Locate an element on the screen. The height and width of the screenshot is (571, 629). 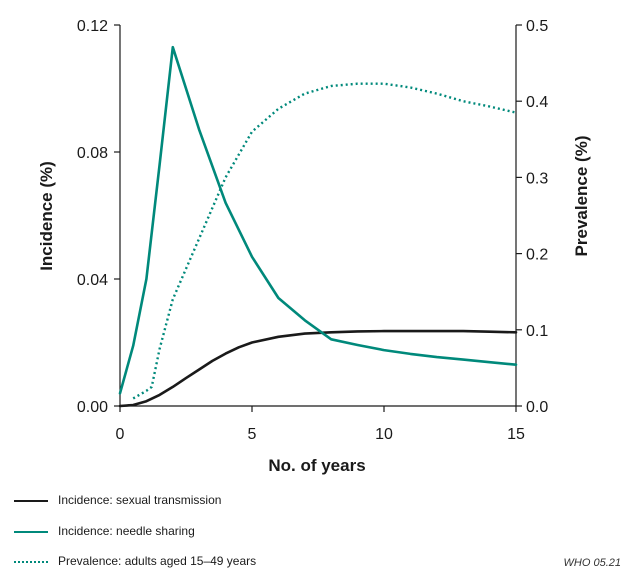
x-tick-label: 15 is located at coordinates (516, 434).